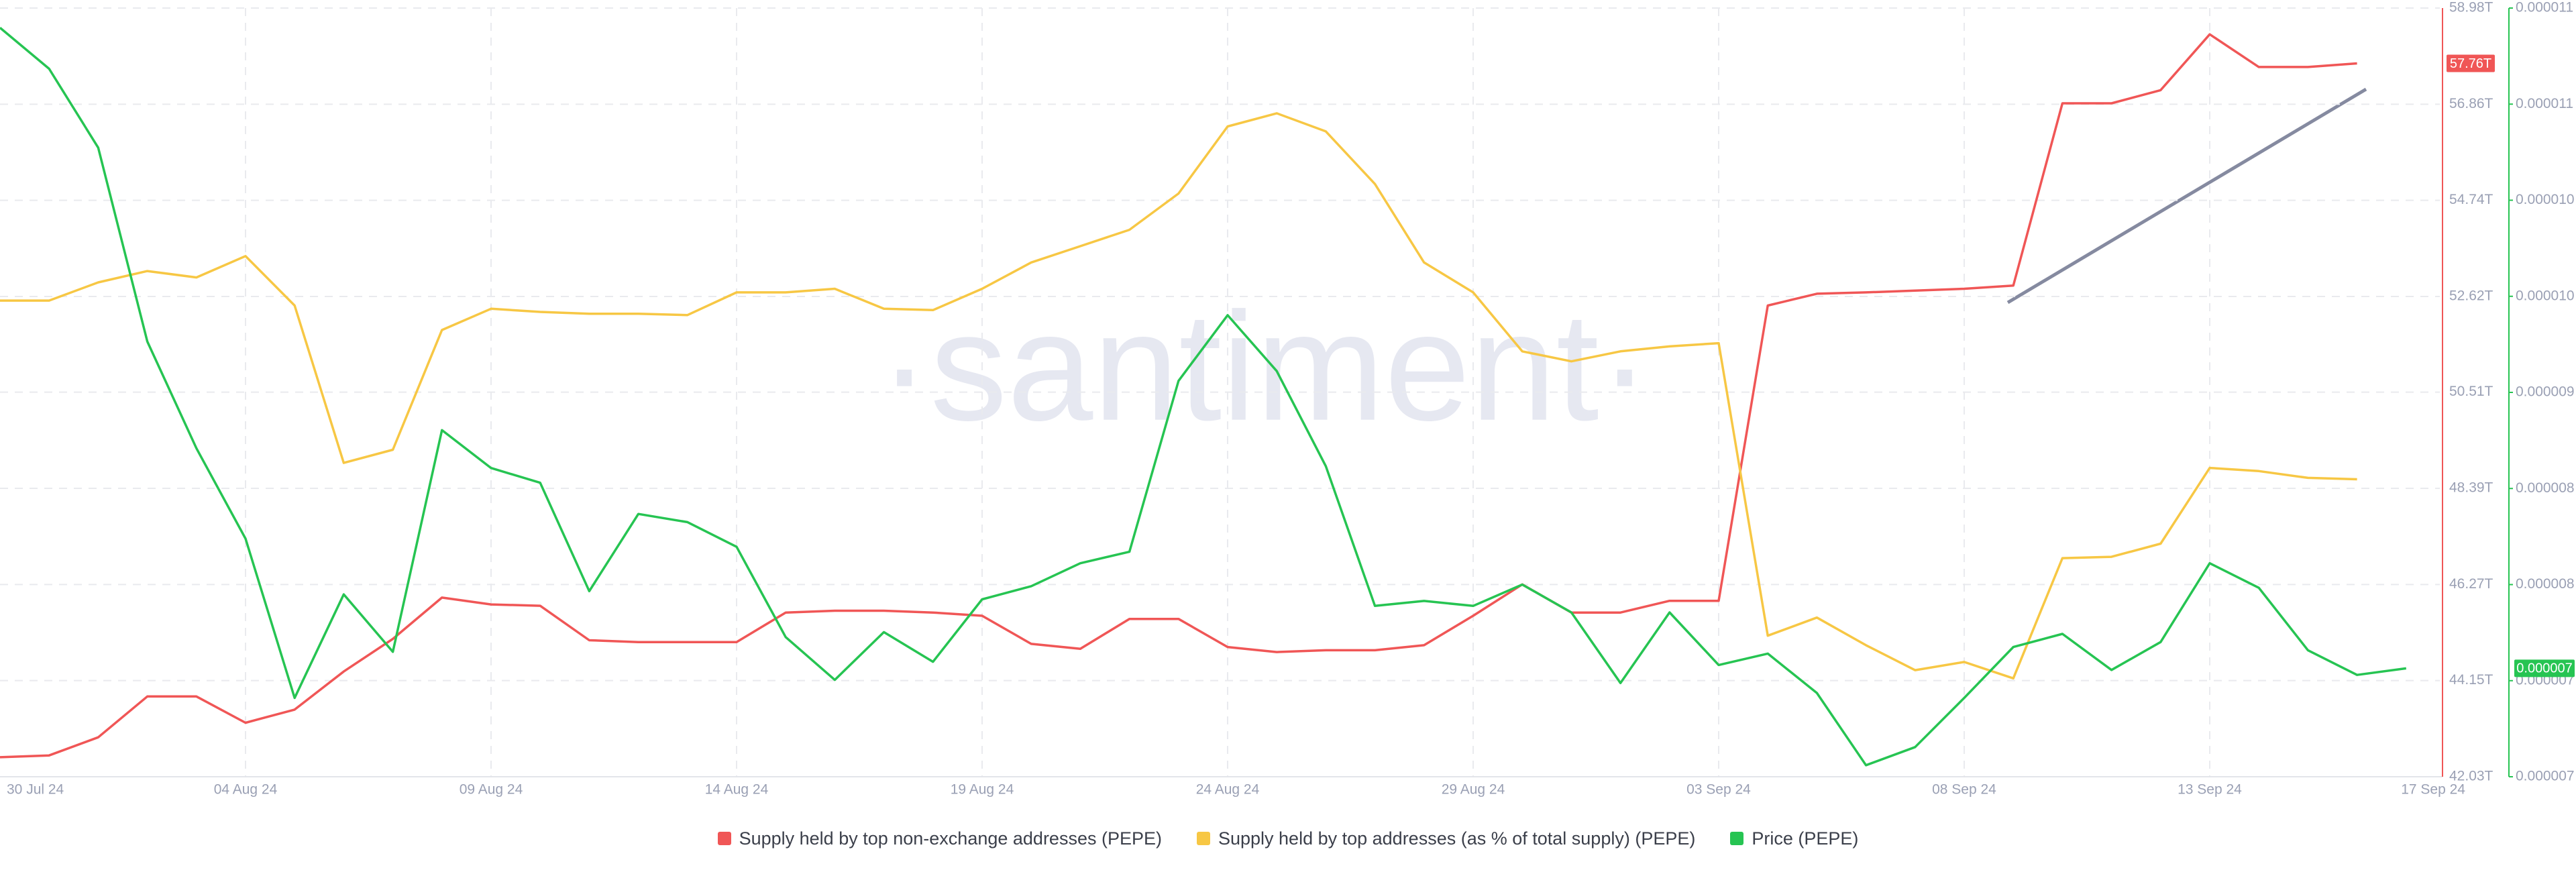 This screenshot has width=2576, height=872. I want to click on value-label: 0.000007, so click(2544, 668).